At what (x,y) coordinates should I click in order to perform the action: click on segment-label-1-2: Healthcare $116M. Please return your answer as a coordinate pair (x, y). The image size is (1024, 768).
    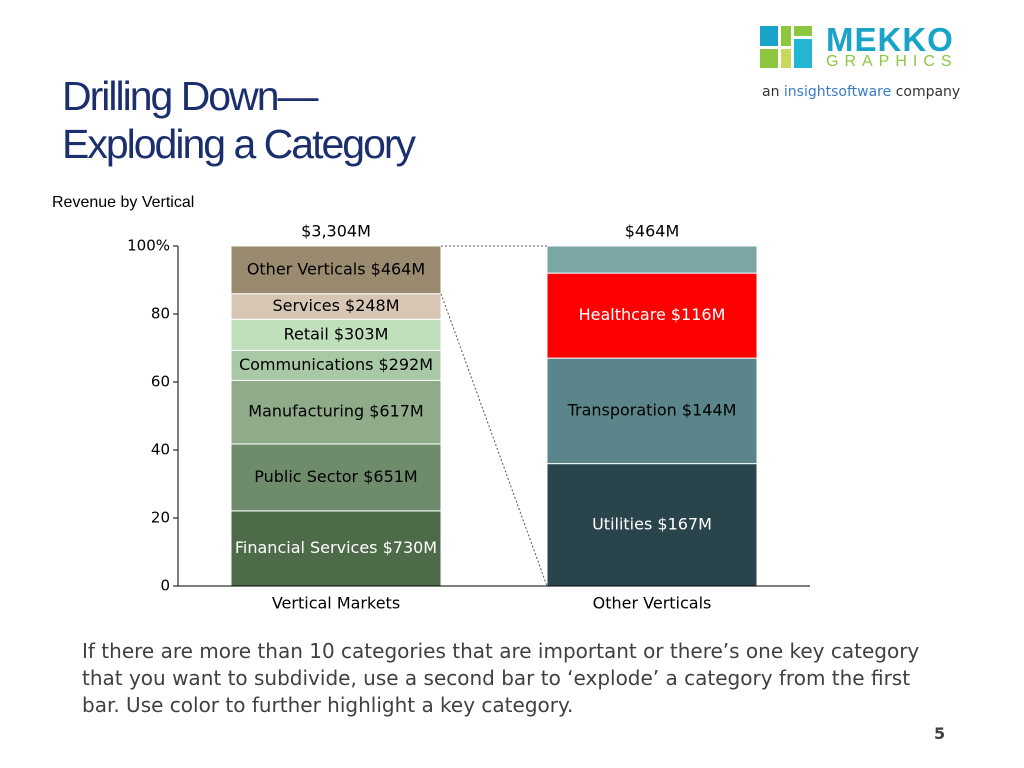
    Looking at the image, I should click on (652, 314).